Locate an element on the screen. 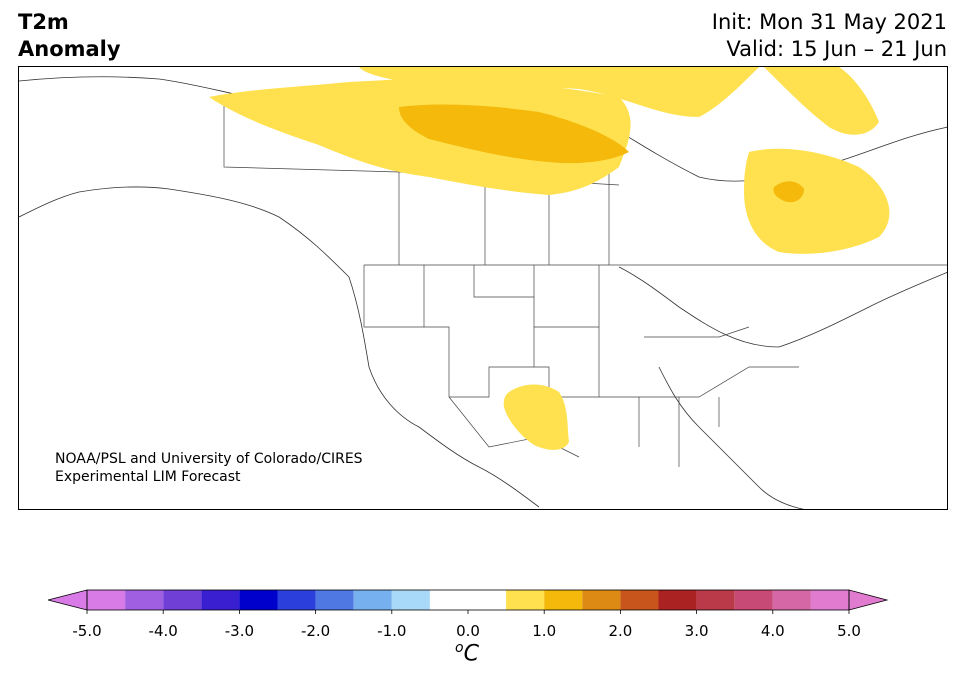 The height and width of the screenshot is (680, 959). colorbar-tick-label: 3.0 is located at coordinates (696, 631).